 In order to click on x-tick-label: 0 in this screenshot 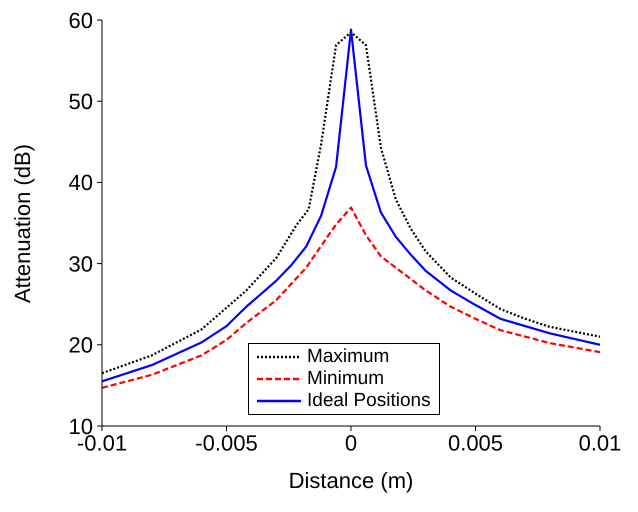, I will do `click(351, 443)`.